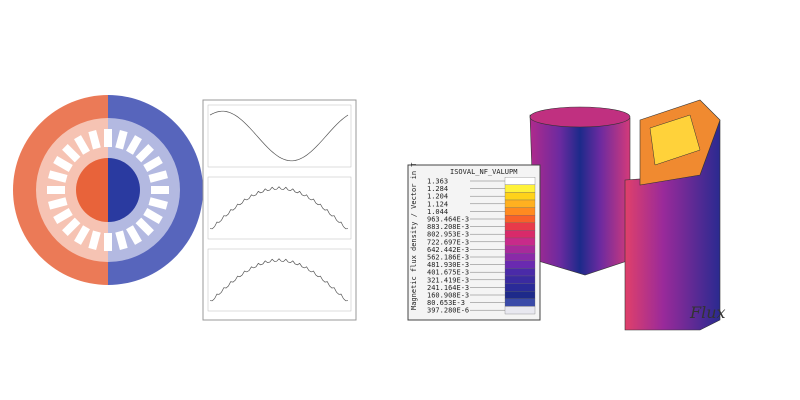 This screenshot has height=400, width=800. Describe the element at coordinates (448, 258) in the screenshot. I see `legend-value: 562.186E-3` at that location.